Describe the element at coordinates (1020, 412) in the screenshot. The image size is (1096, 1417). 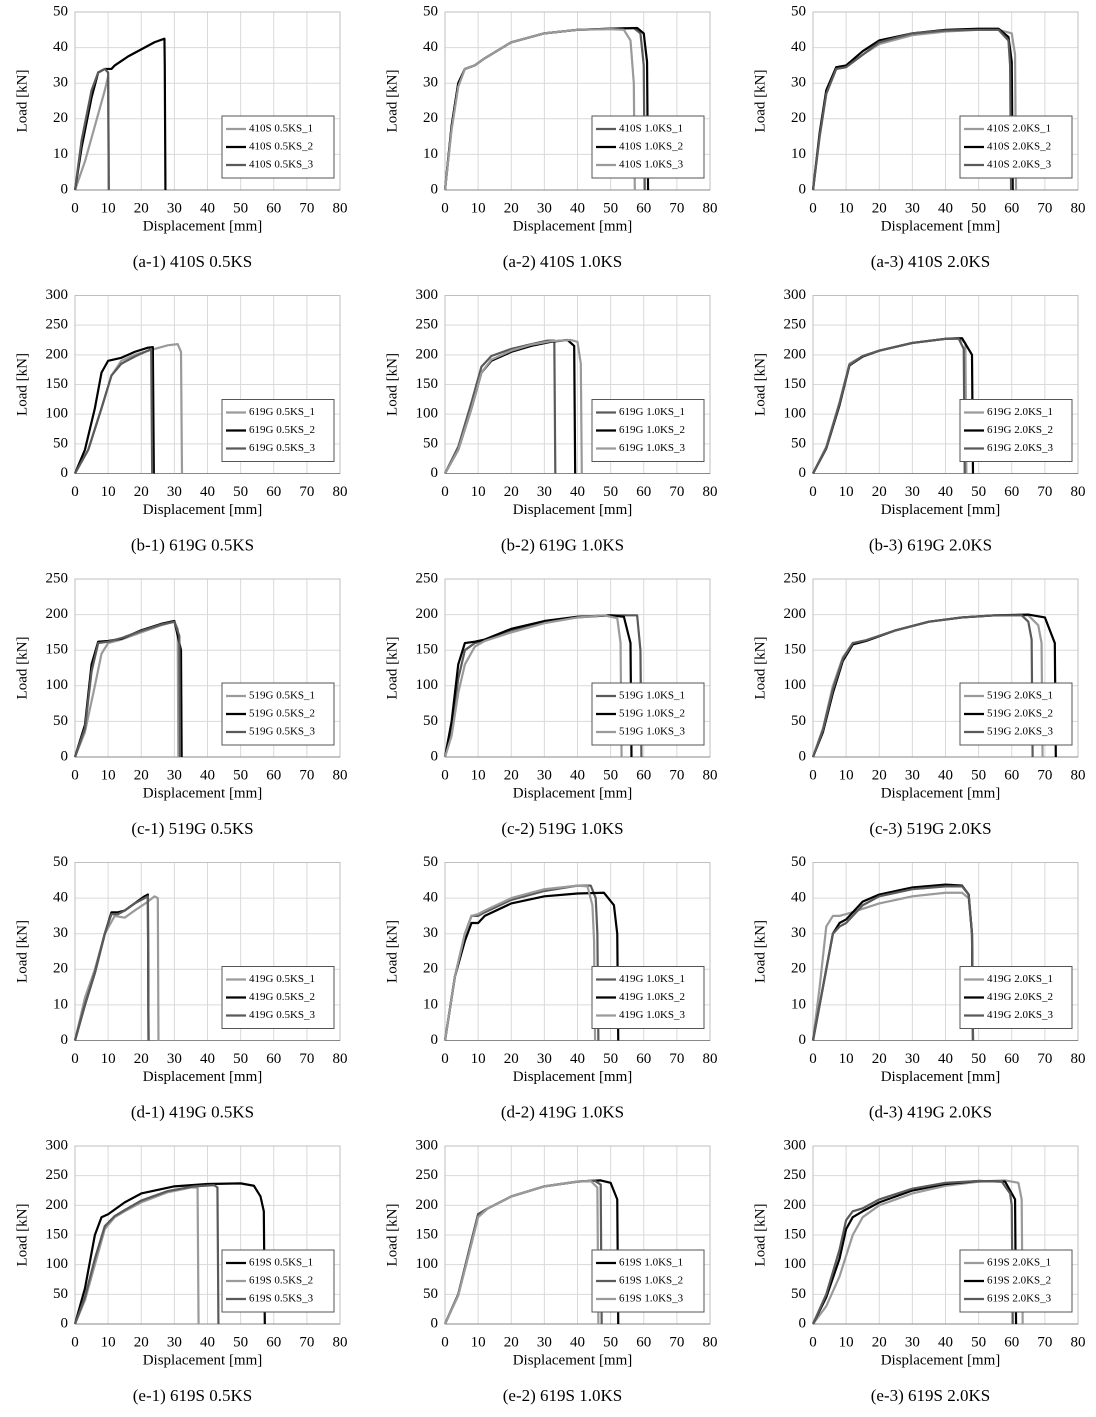
I see `legend-label: 619G 2.0KS_1` at that location.